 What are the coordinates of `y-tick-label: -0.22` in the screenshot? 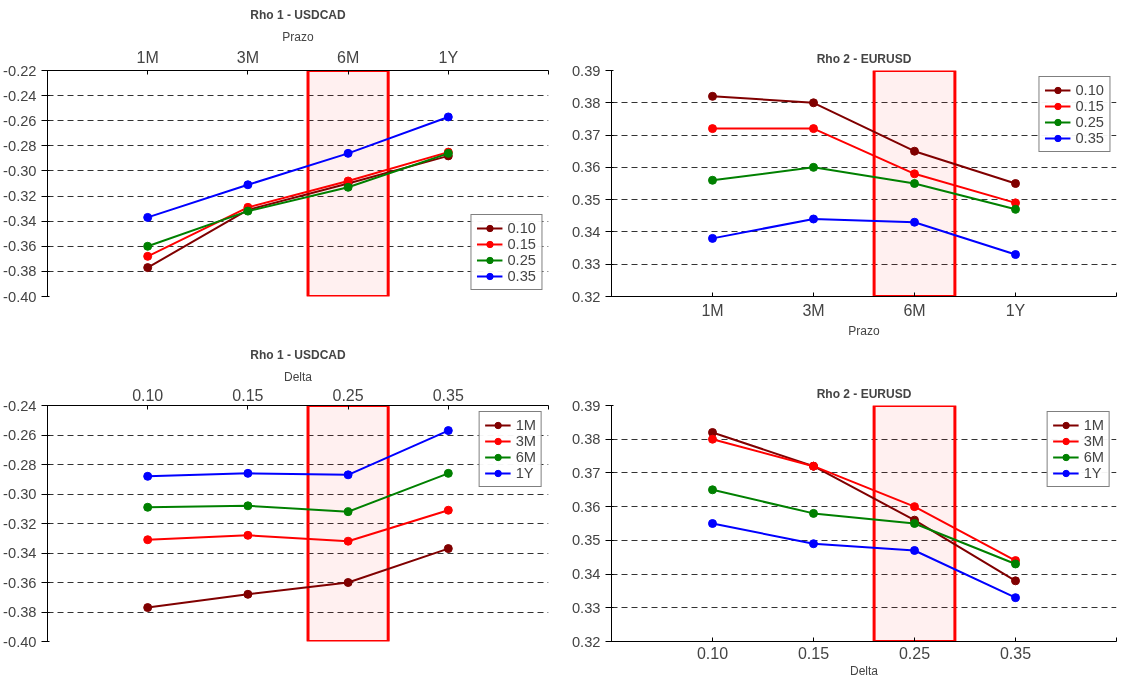 It's located at (20, 70).